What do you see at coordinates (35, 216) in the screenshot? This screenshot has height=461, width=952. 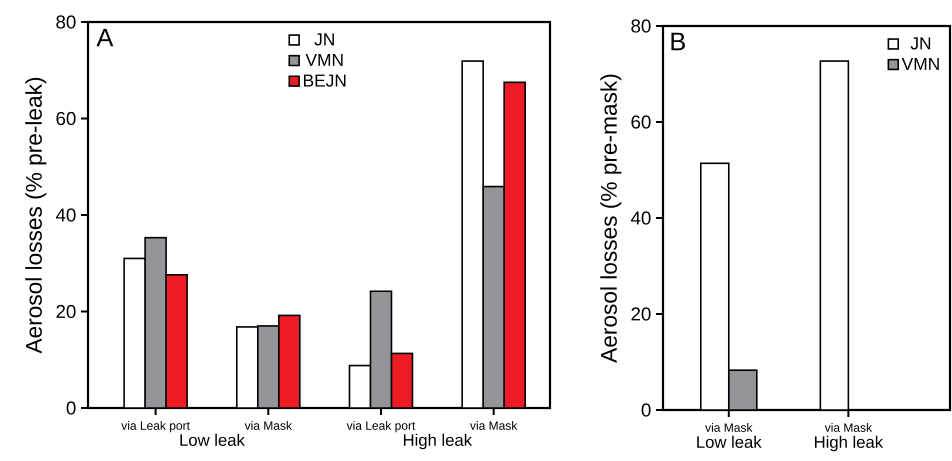 I see `y-axis-title: Aerosol losses (% pre-leak)` at bounding box center [35, 216].